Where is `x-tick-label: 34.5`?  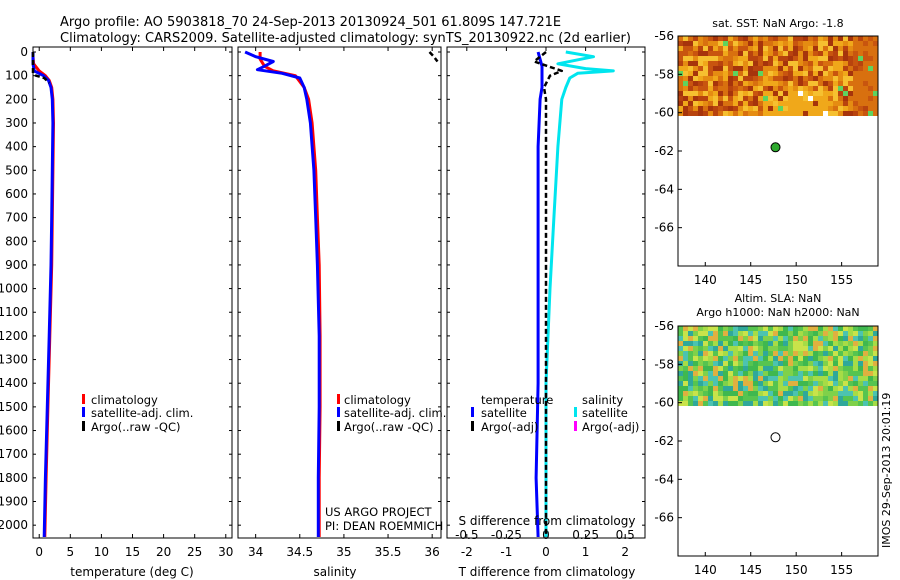
x-tick-label: 34.5 is located at coordinates (299, 552).